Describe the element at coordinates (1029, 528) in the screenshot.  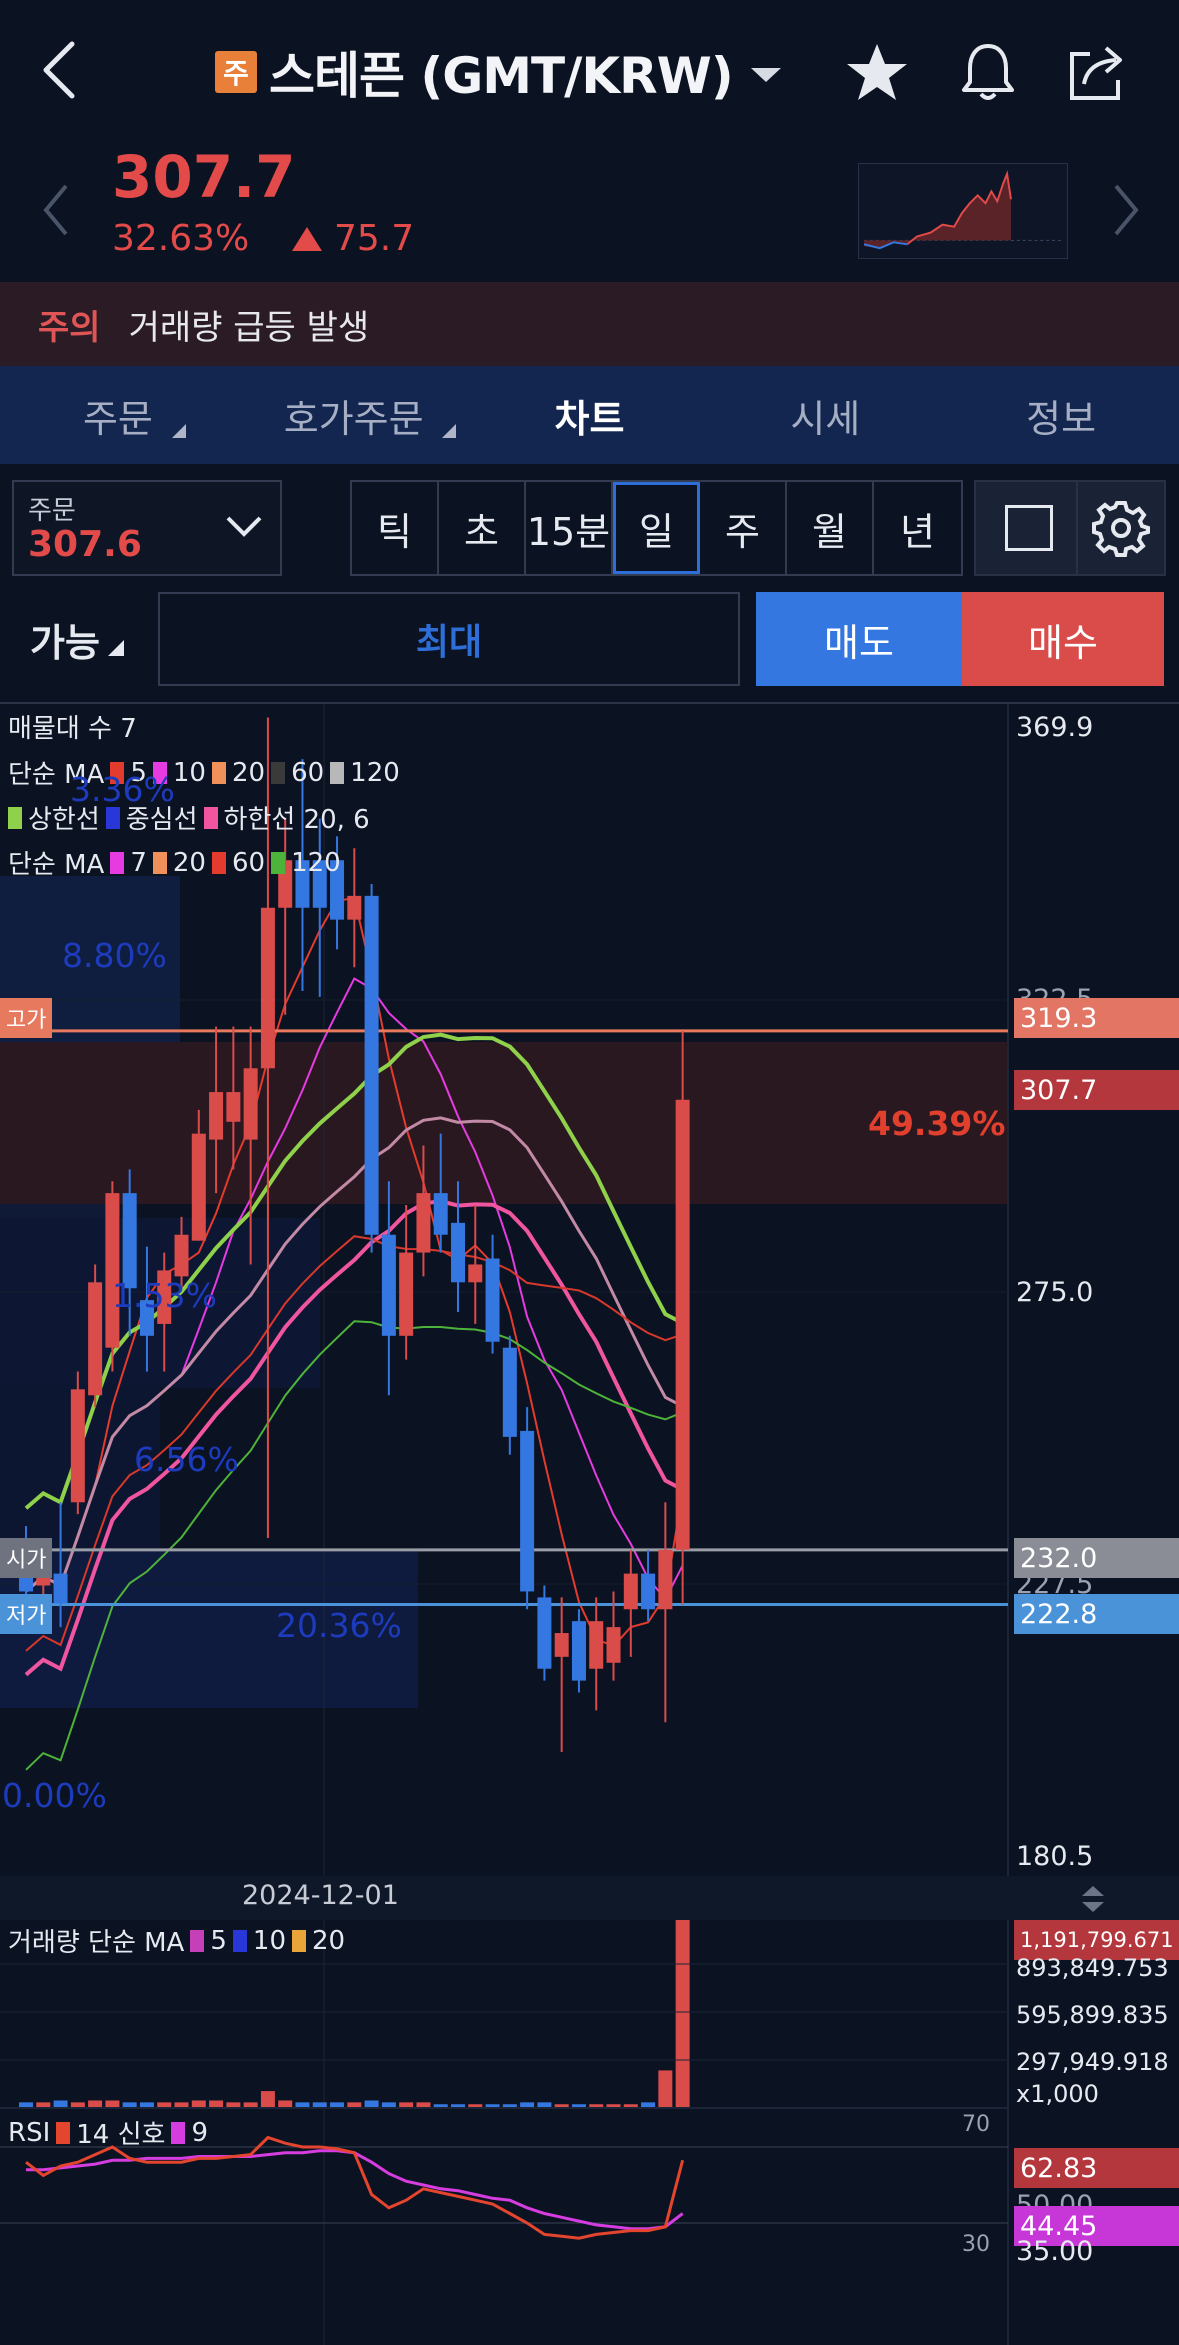
I see `fullscreen-button` at that location.